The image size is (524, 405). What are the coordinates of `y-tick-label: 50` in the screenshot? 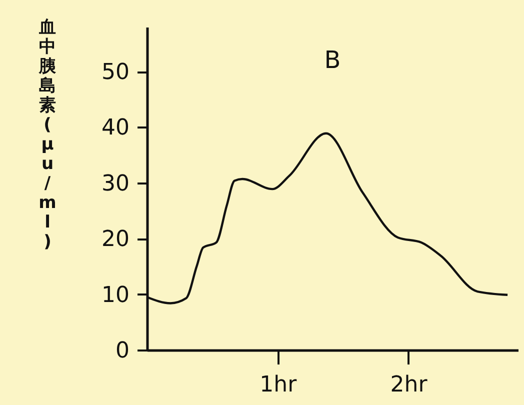 It's located at (116, 73).